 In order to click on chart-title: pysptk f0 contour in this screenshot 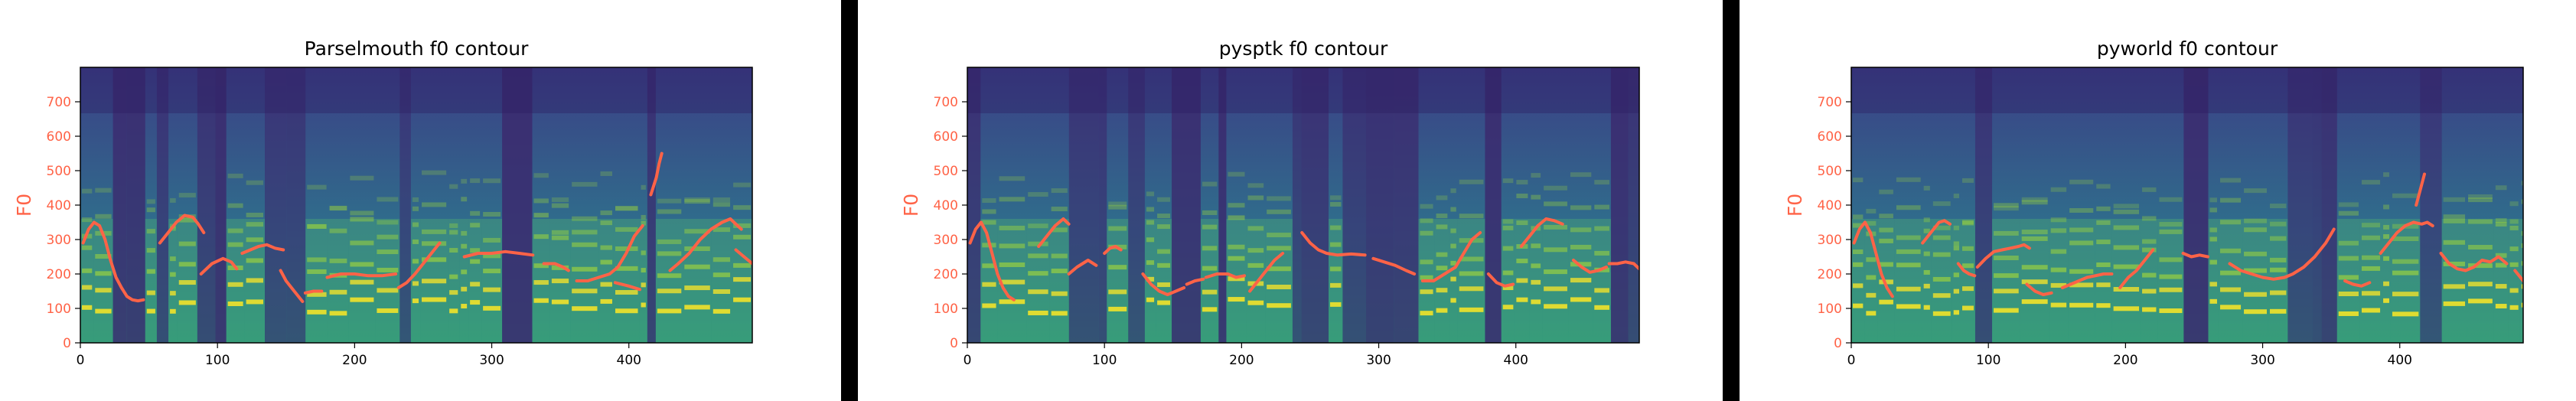, I will do `click(1303, 49)`.